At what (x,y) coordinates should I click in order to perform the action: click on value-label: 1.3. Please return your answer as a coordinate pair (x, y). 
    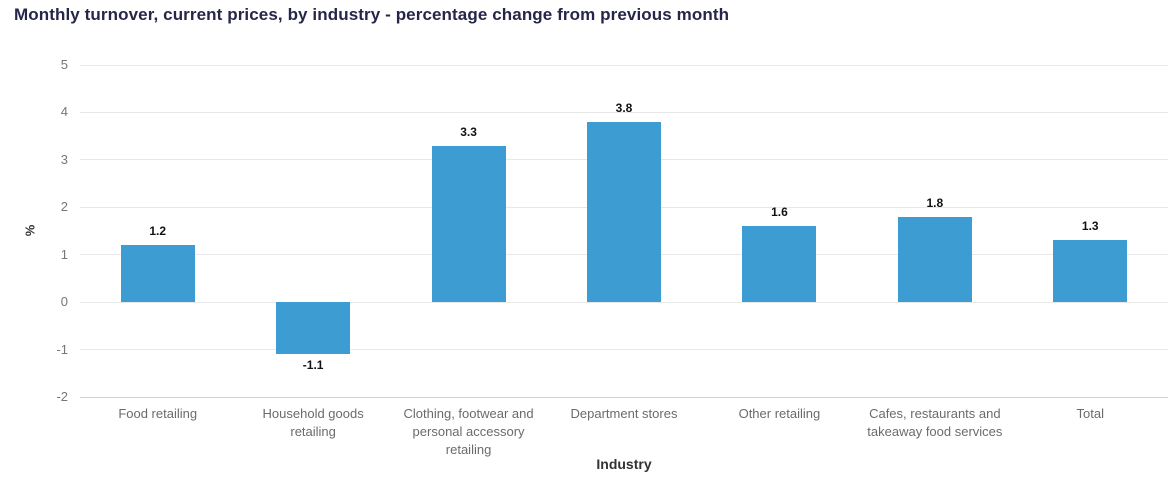
    Looking at the image, I should click on (1090, 226).